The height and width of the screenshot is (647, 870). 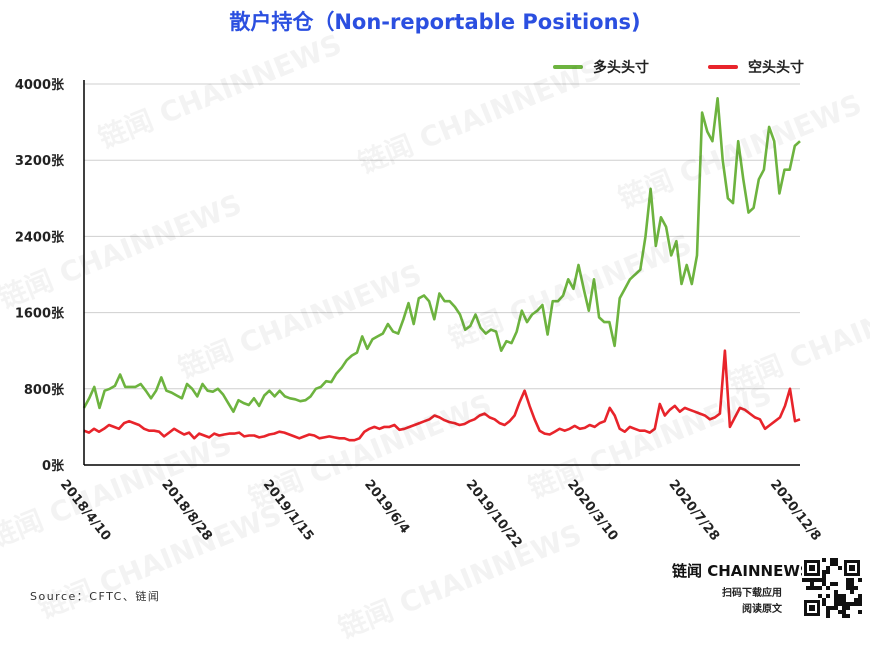 What do you see at coordinates (44, 390) in the screenshot?
I see `y-tick-label: 800张` at bounding box center [44, 390].